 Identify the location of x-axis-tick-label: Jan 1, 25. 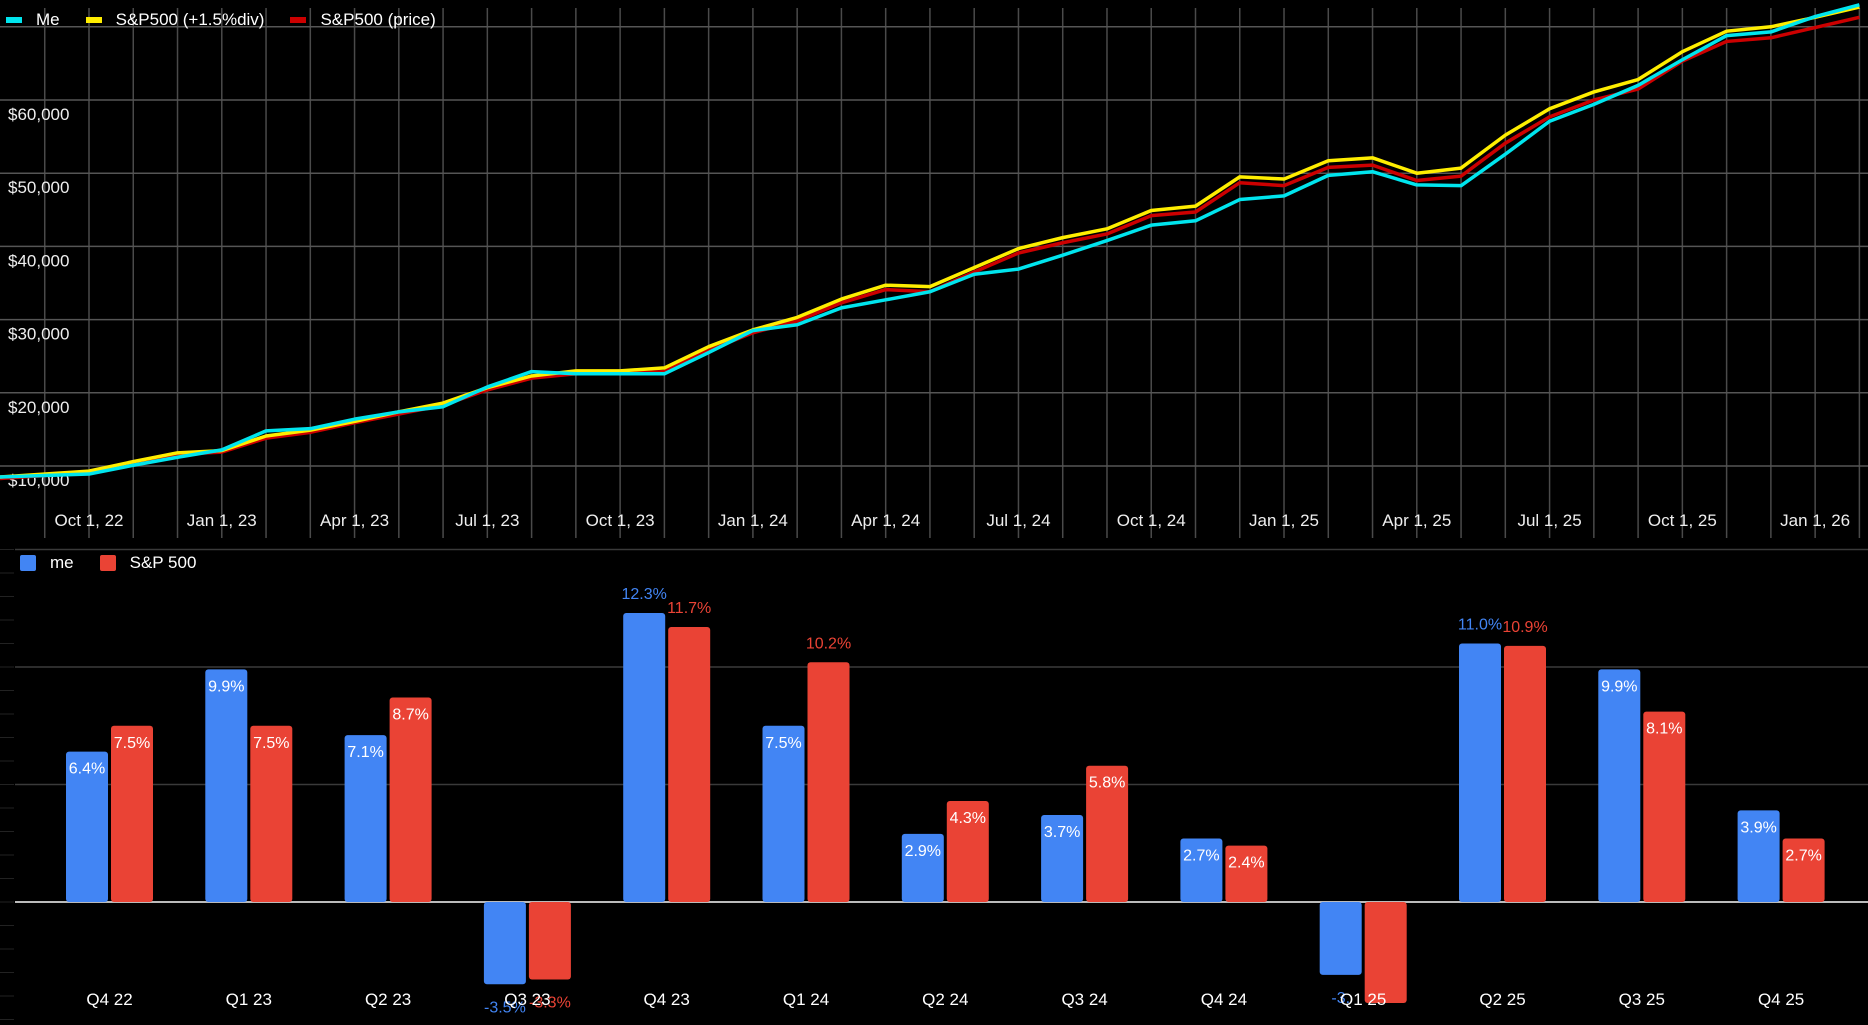
(1284, 520).